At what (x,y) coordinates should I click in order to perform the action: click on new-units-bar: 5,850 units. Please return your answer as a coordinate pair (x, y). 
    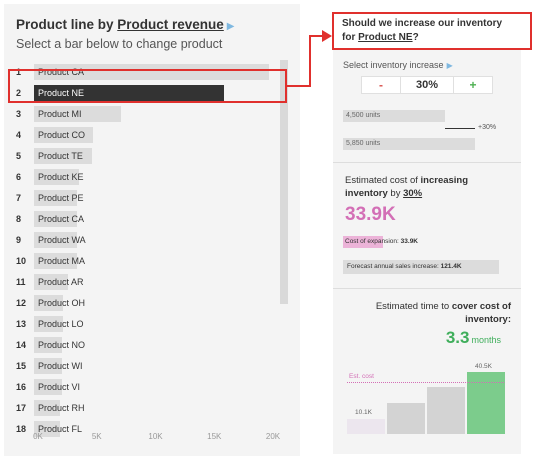
    Looking at the image, I should click on (409, 144).